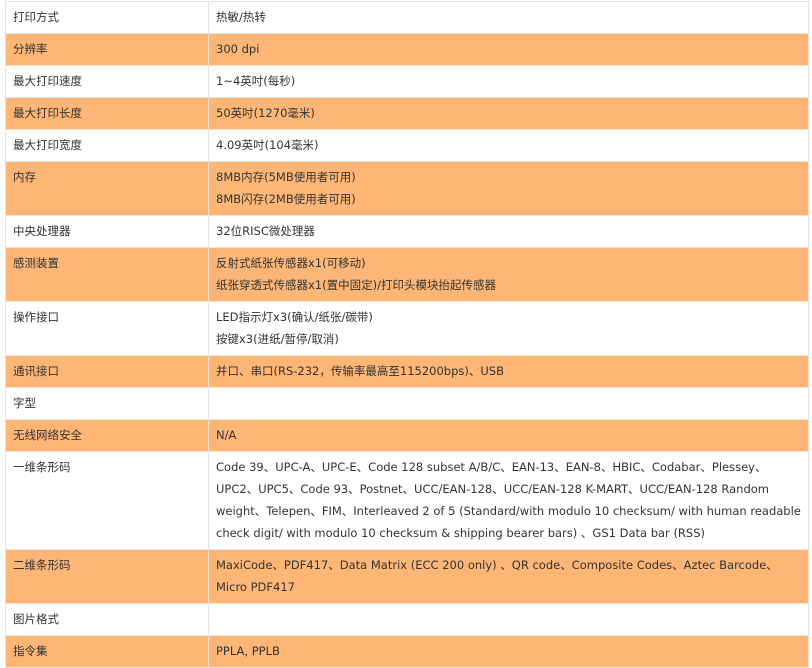  Describe the element at coordinates (508, 81) in the screenshot. I see `spec-value: 1~4英吋(每秒)` at that location.